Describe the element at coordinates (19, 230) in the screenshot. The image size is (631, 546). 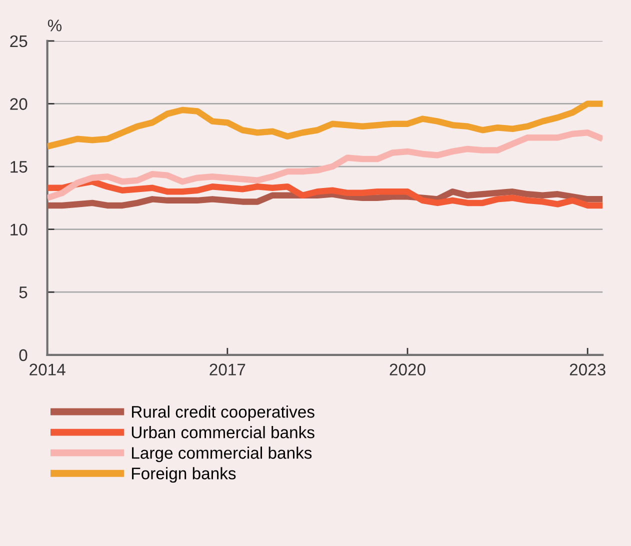
I see `y-tick-label: 10` at that location.